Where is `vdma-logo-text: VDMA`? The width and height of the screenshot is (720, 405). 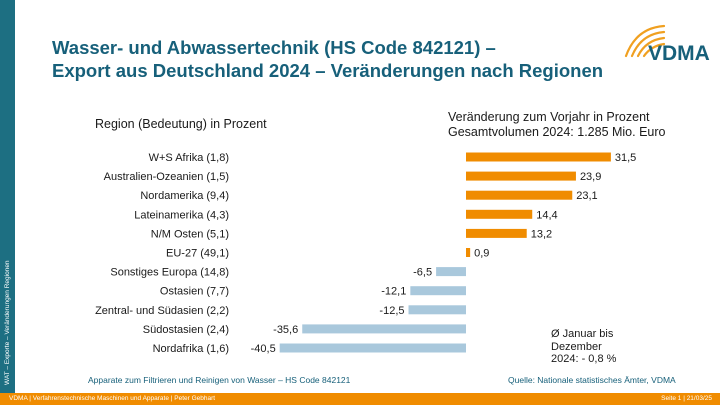
vdma-logo-text: VDMA is located at coordinates (679, 53).